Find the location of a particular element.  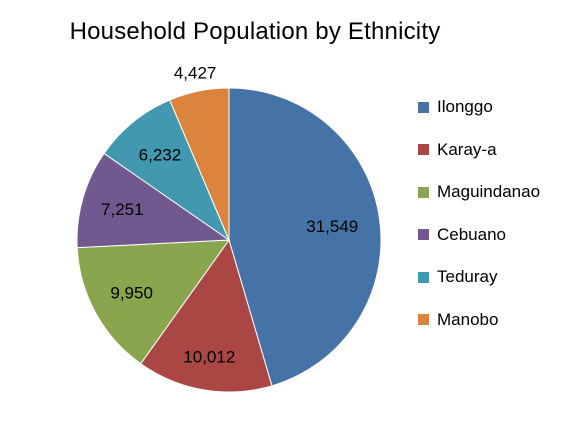

chart-title: Household Population by Ethnicity is located at coordinates (255, 31).